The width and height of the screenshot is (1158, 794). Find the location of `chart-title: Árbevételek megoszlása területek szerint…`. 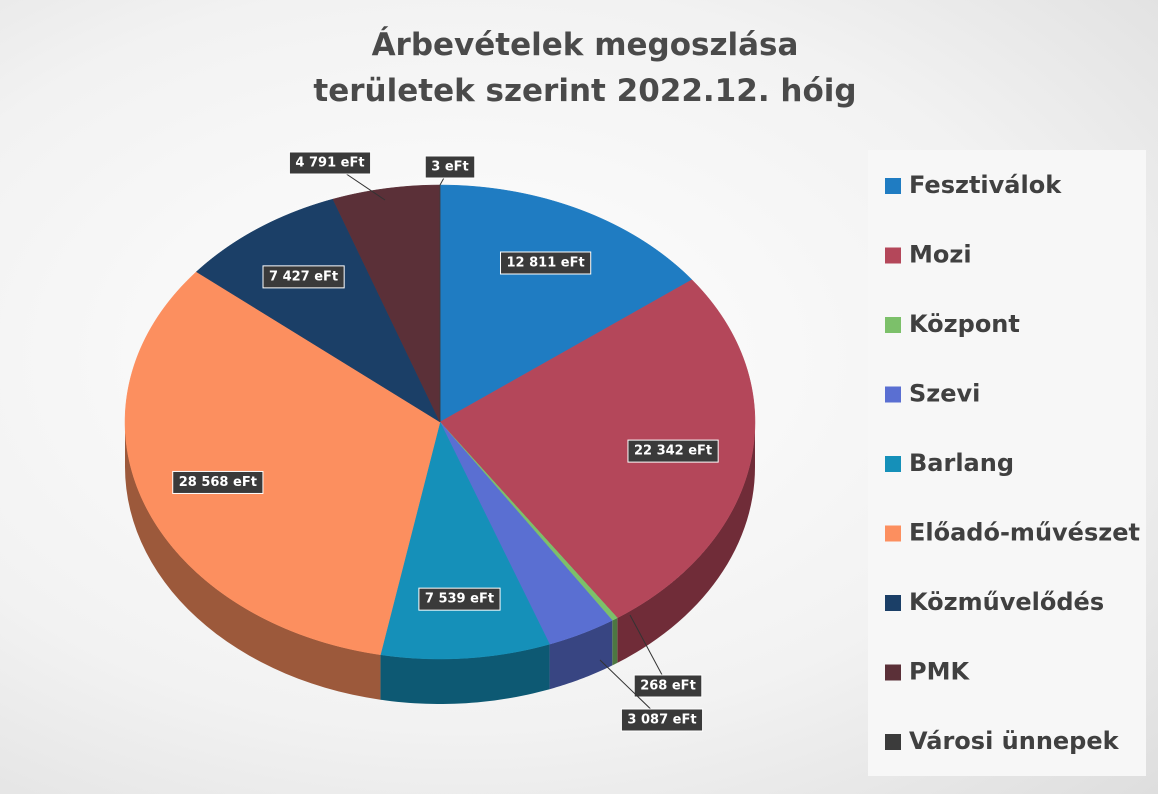

chart-title: Árbevételek megoszlása területek szerint… is located at coordinates (585, 68).